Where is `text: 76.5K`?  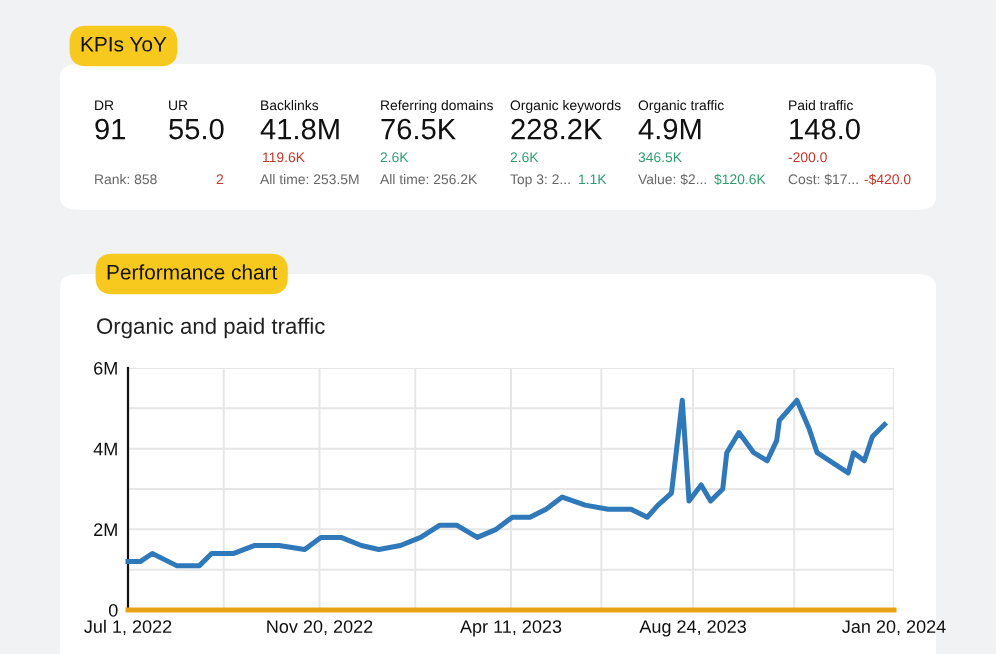
text: 76.5K is located at coordinates (418, 129).